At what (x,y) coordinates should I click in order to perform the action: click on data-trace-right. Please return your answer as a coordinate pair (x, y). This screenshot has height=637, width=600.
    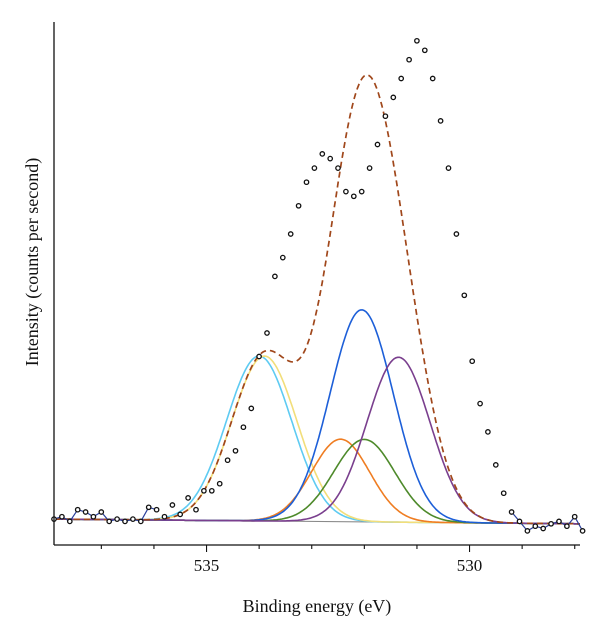
    Looking at the image, I should click on (547, 521).